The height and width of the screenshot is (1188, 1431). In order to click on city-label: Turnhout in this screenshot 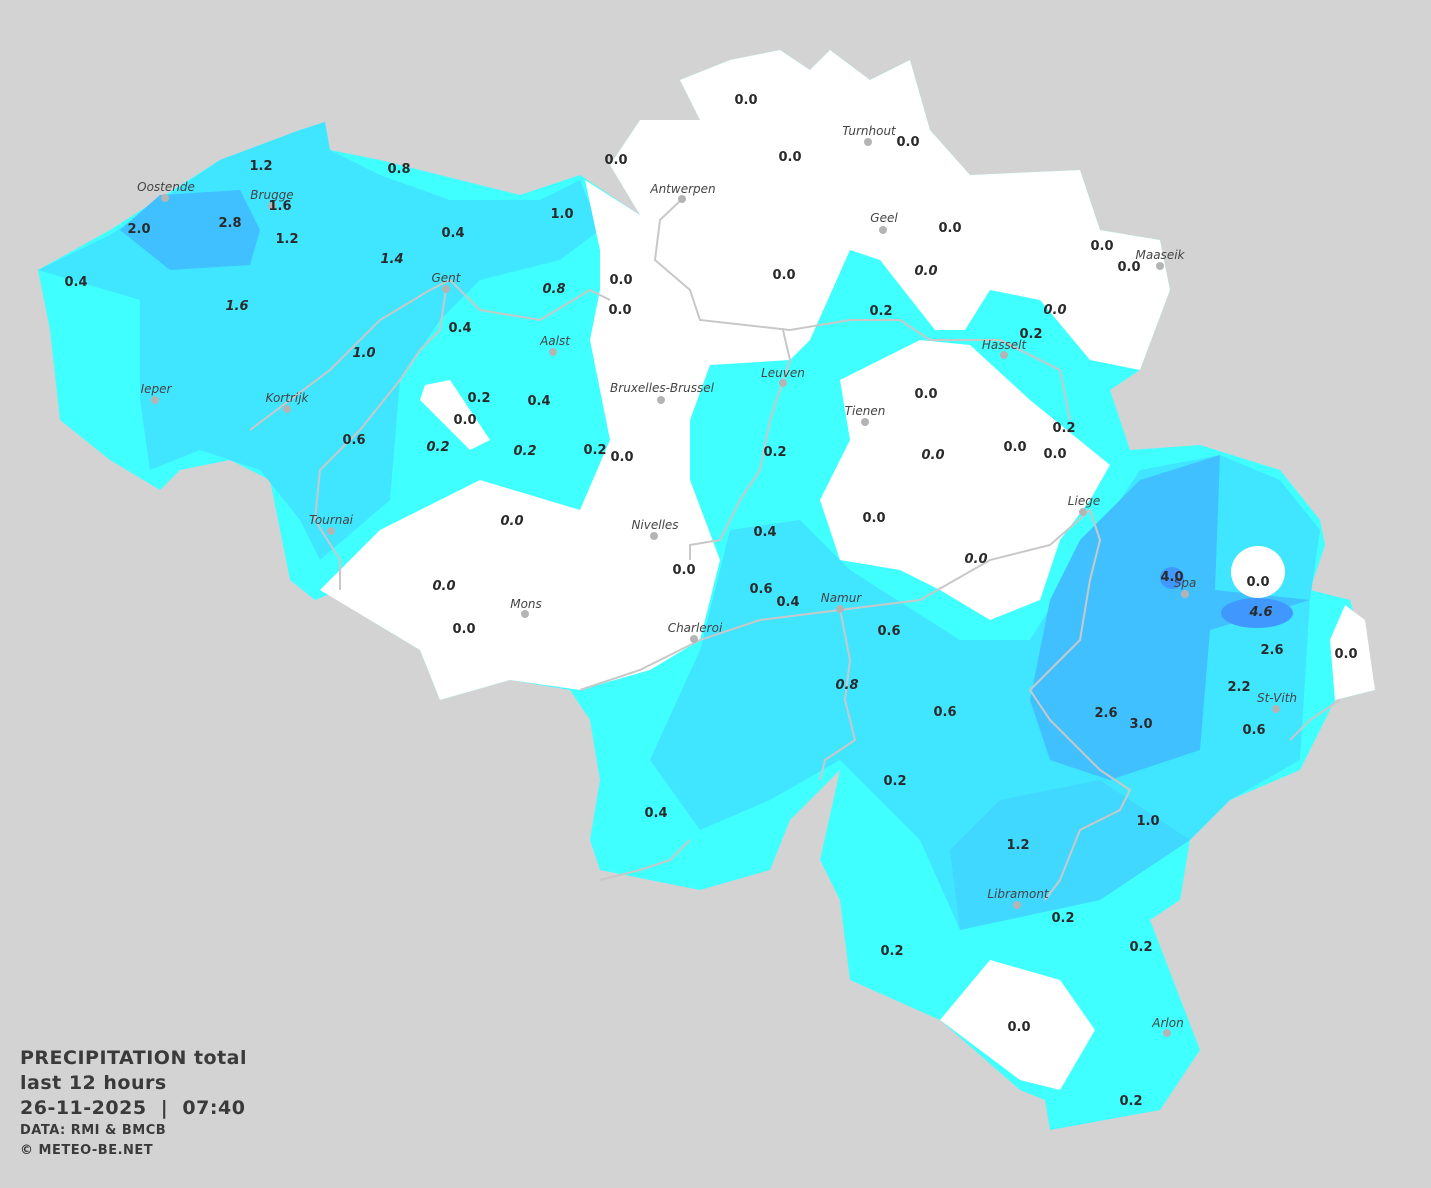, I will do `click(869, 131)`.